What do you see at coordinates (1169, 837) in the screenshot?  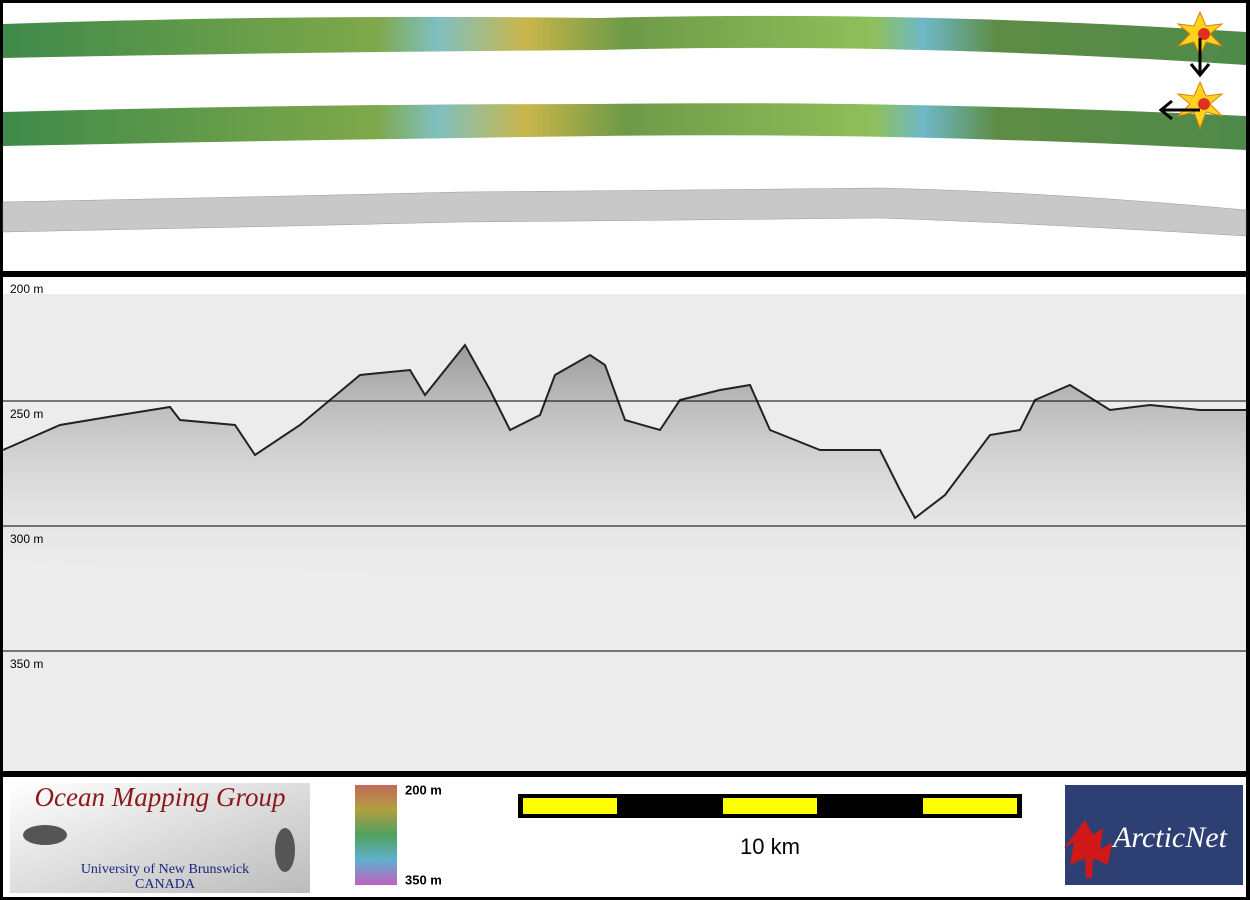 I see `arcticnet-text: ArcticNet` at bounding box center [1169, 837].